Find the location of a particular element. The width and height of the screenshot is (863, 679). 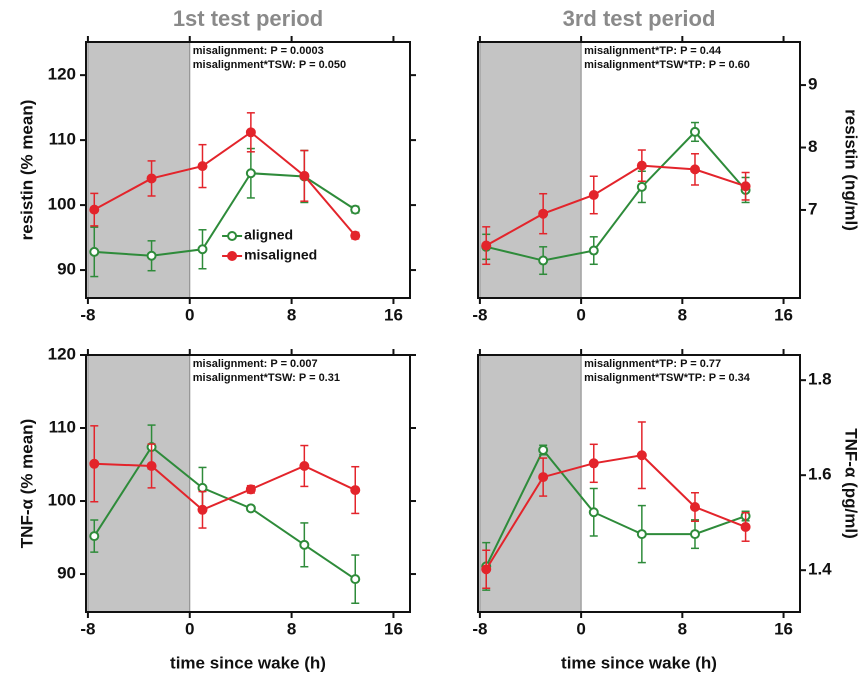

y-axis-label: resistin (% mean) is located at coordinates (26, 170).